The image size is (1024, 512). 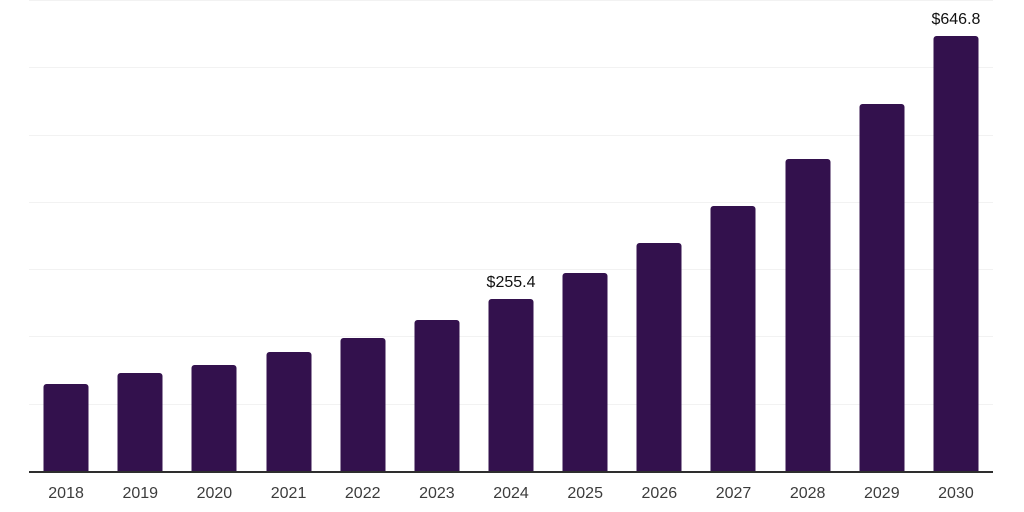 I want to click on x-tick-label-2021: 2021, so click(x=288, y=493).